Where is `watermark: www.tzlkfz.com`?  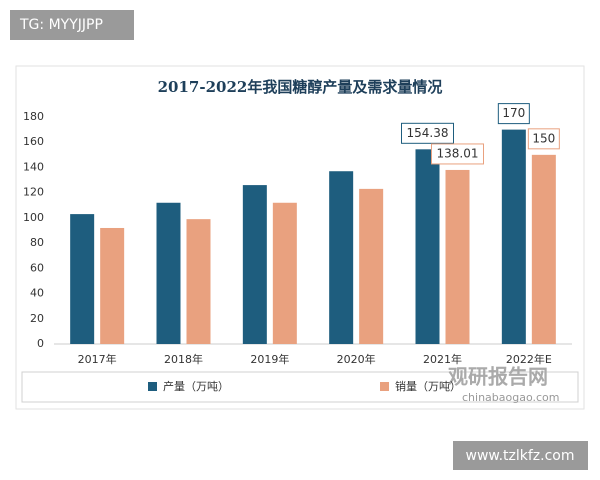
watermark: www.tzlkfz.com is located at coordinates (520, 456).